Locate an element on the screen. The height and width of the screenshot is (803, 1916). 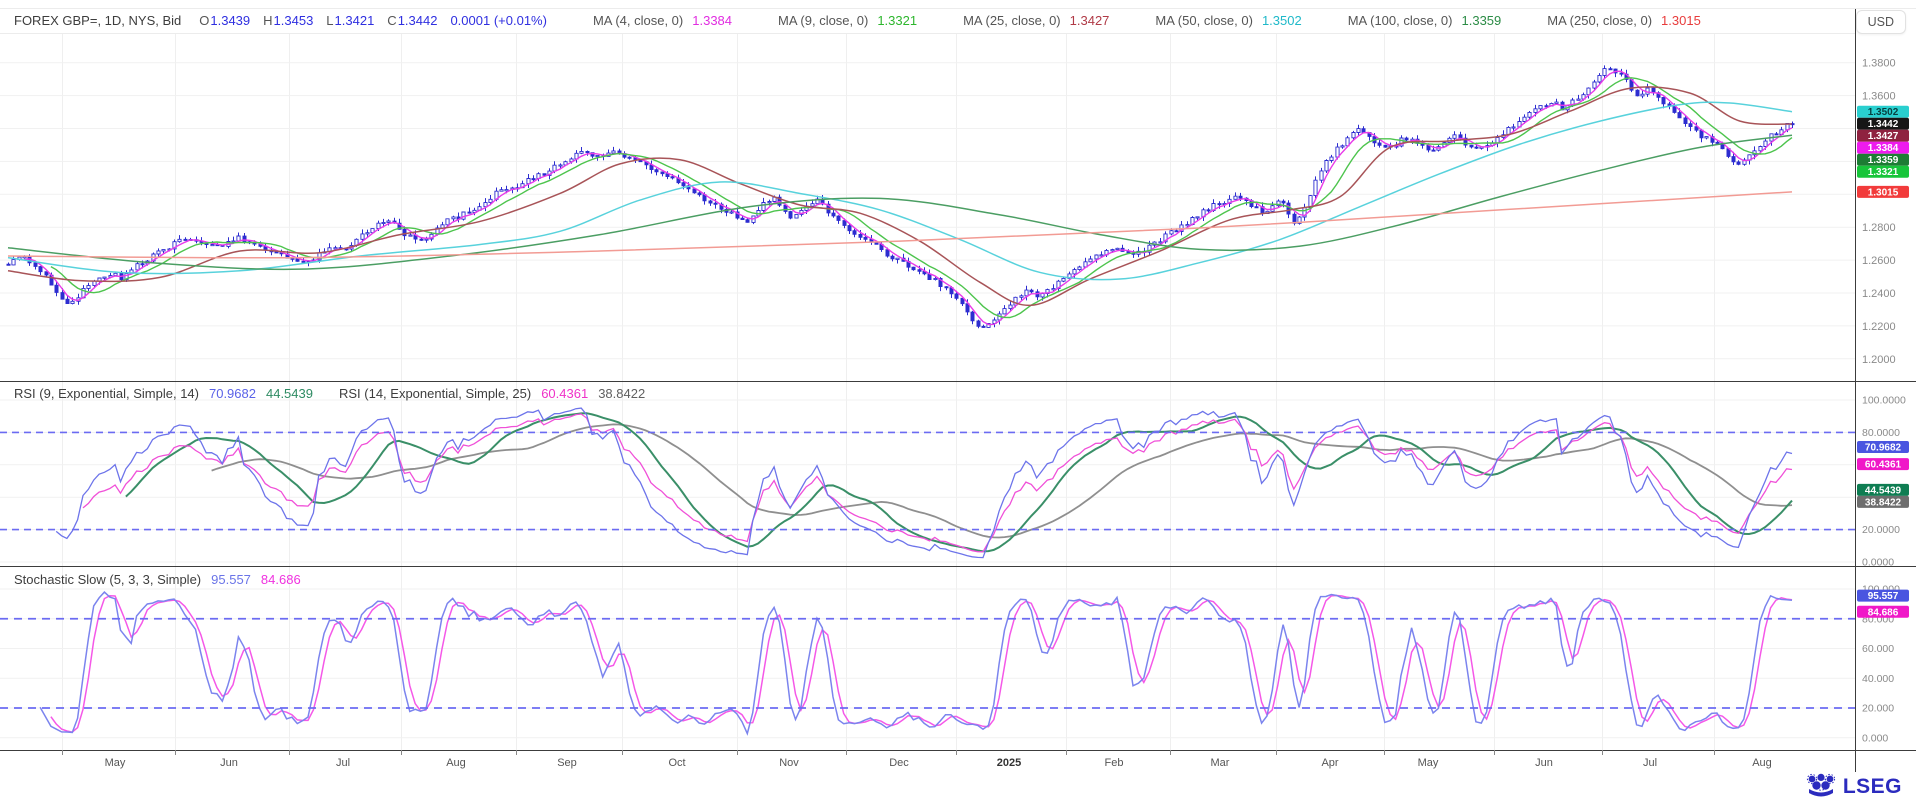
price-axis-label: 1.2800 is located at coordinates (1879, 228).